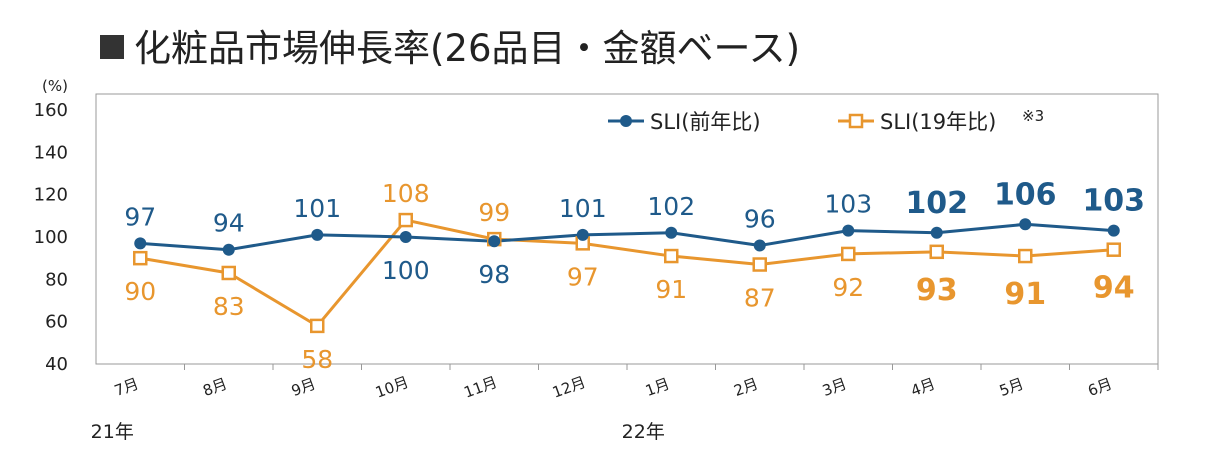 This screenshot has width=1208, height=454. What do you see at coordinates (635, 383) in the screenshot?
I see `x-axis: 7月 8月 9月 10月 11月 12月 1月 2月 3月 4月 5月 6月` at bounding box center [635, 383].